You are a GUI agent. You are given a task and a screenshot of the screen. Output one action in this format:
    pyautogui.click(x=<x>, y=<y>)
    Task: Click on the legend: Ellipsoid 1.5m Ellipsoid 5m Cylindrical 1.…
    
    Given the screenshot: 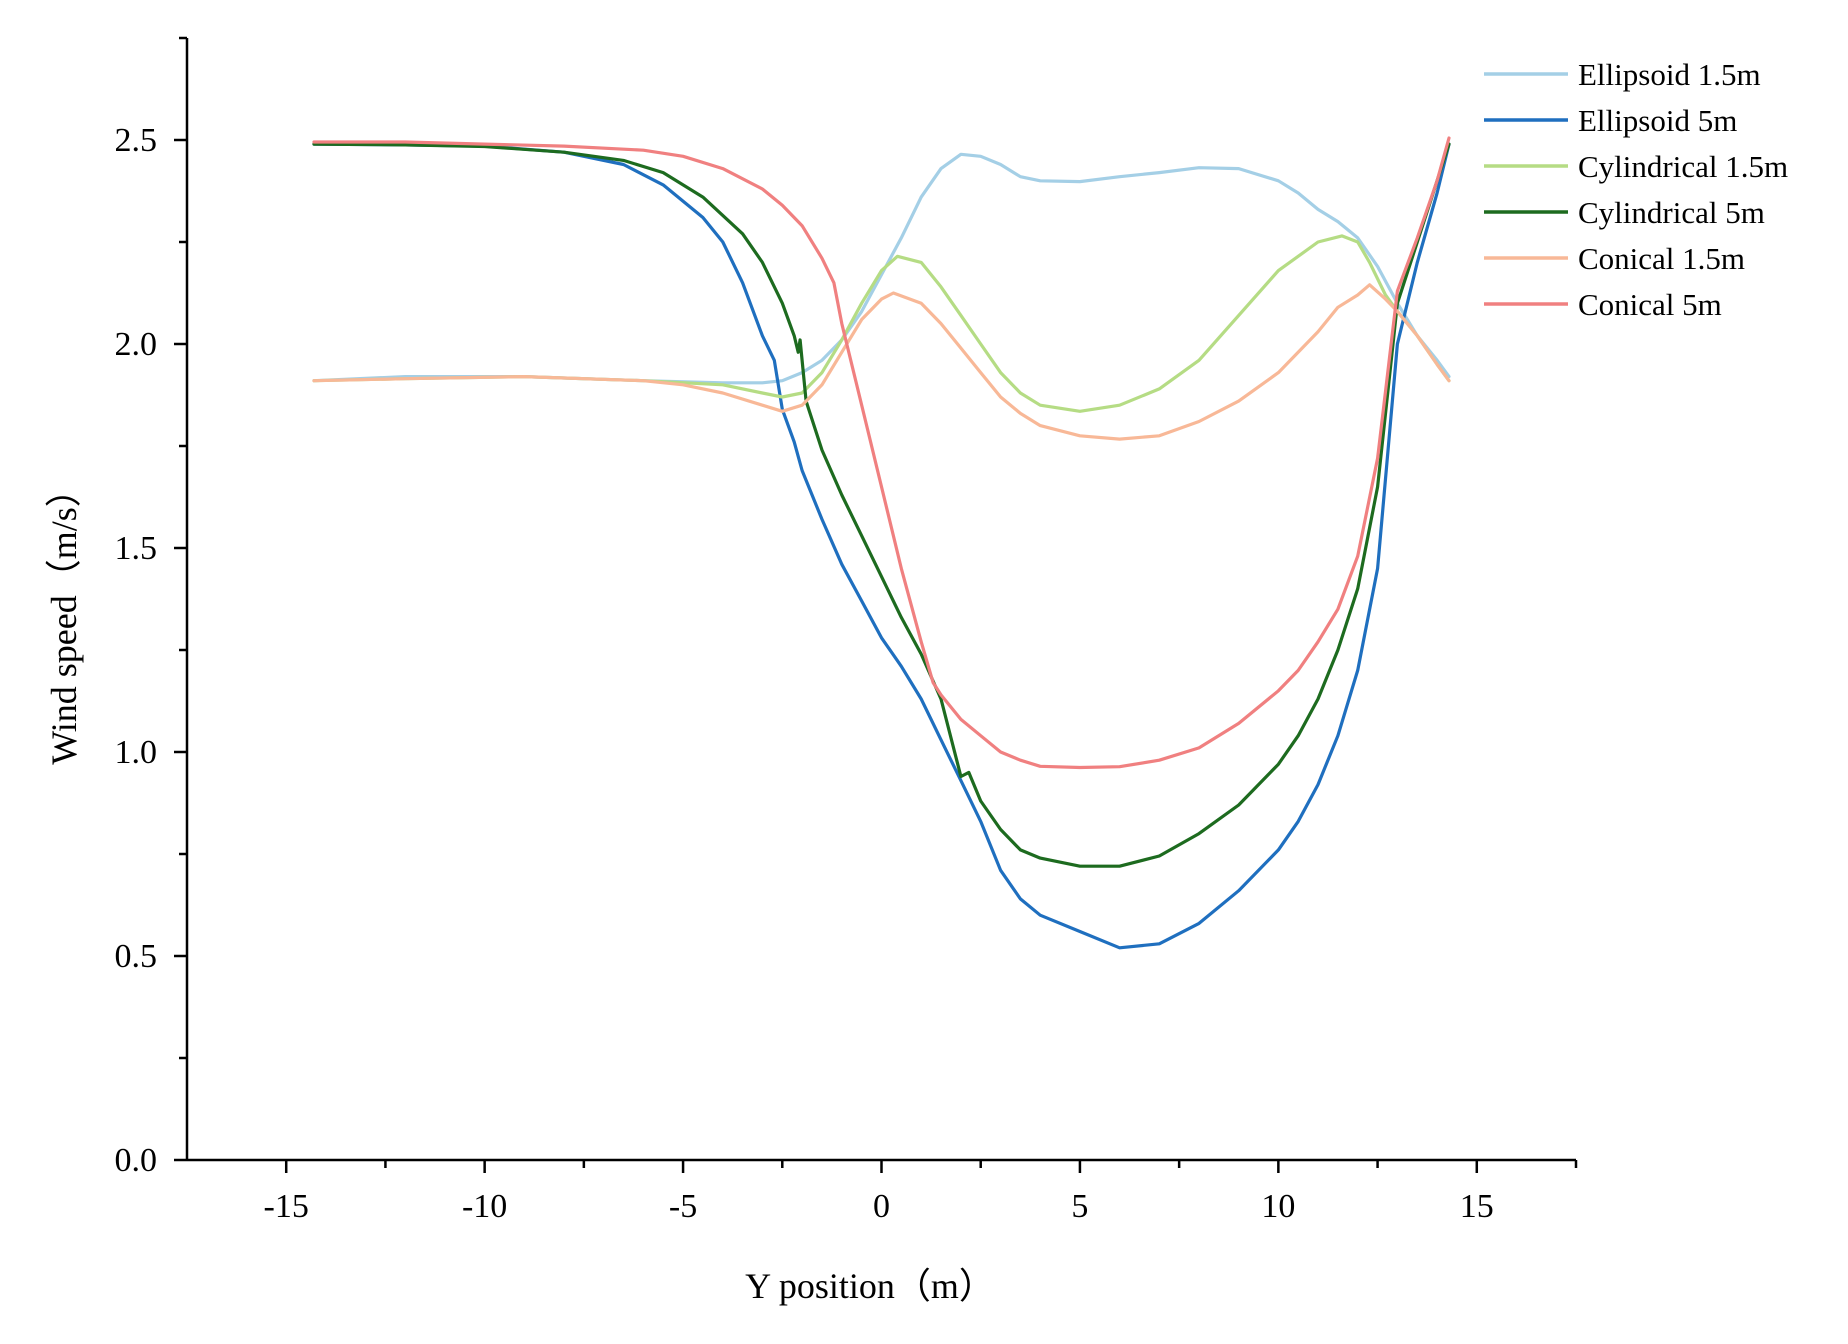 What is the action you would take?
    pyautogui.click(x=1636, y=189)
    